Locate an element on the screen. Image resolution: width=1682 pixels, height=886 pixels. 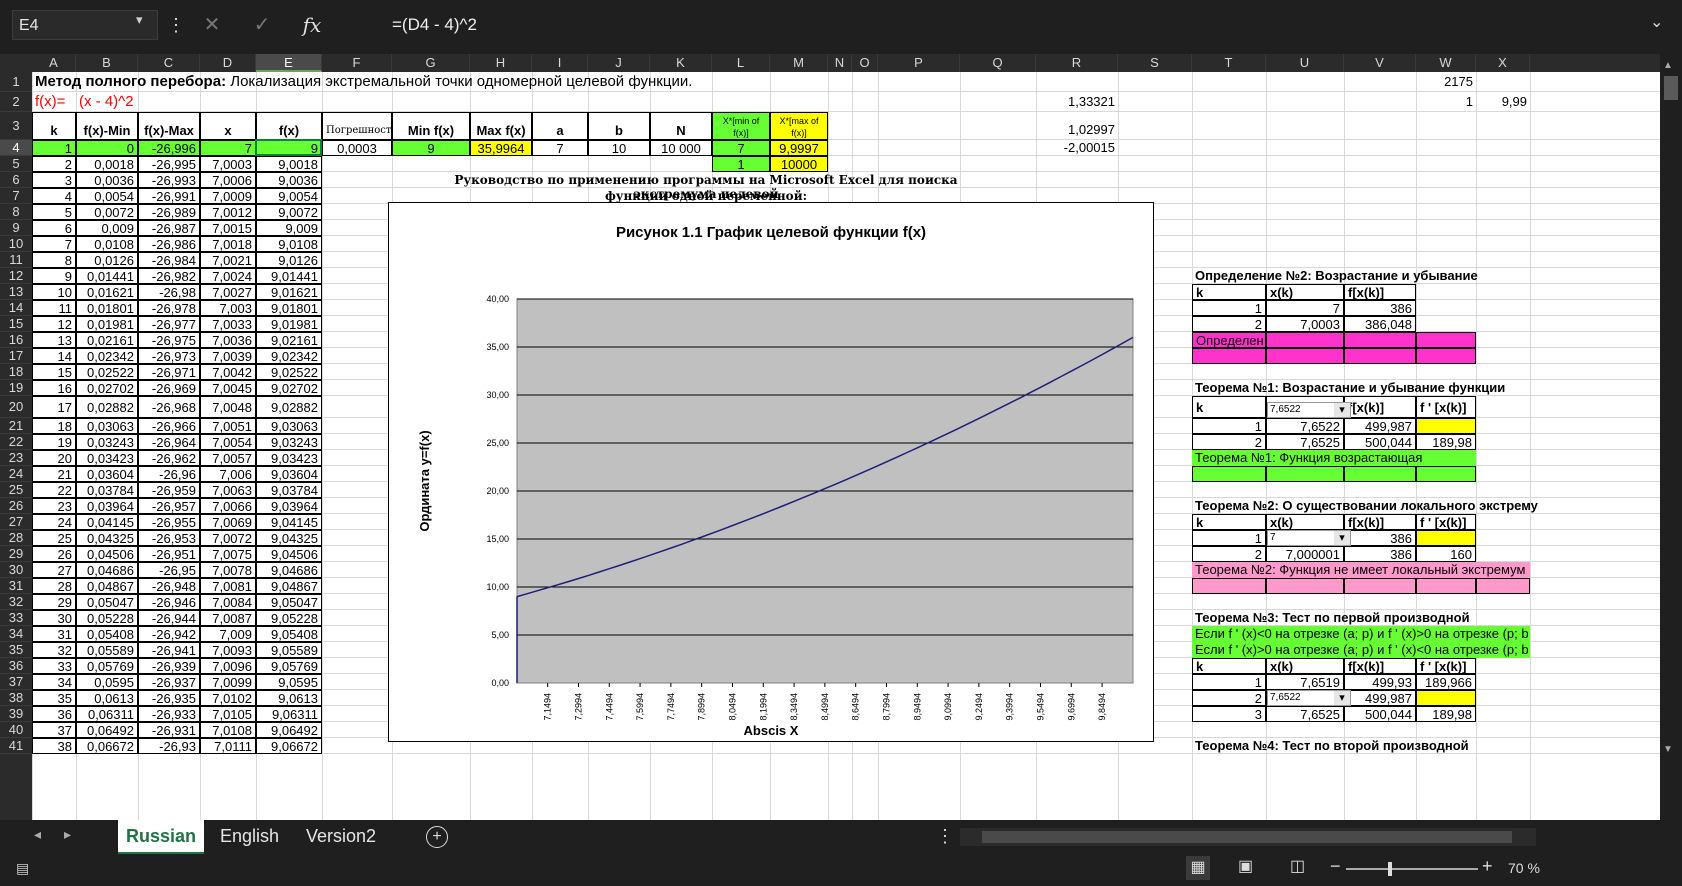
data-cell-c30: -26,95 is located at coordinates (169, 570).